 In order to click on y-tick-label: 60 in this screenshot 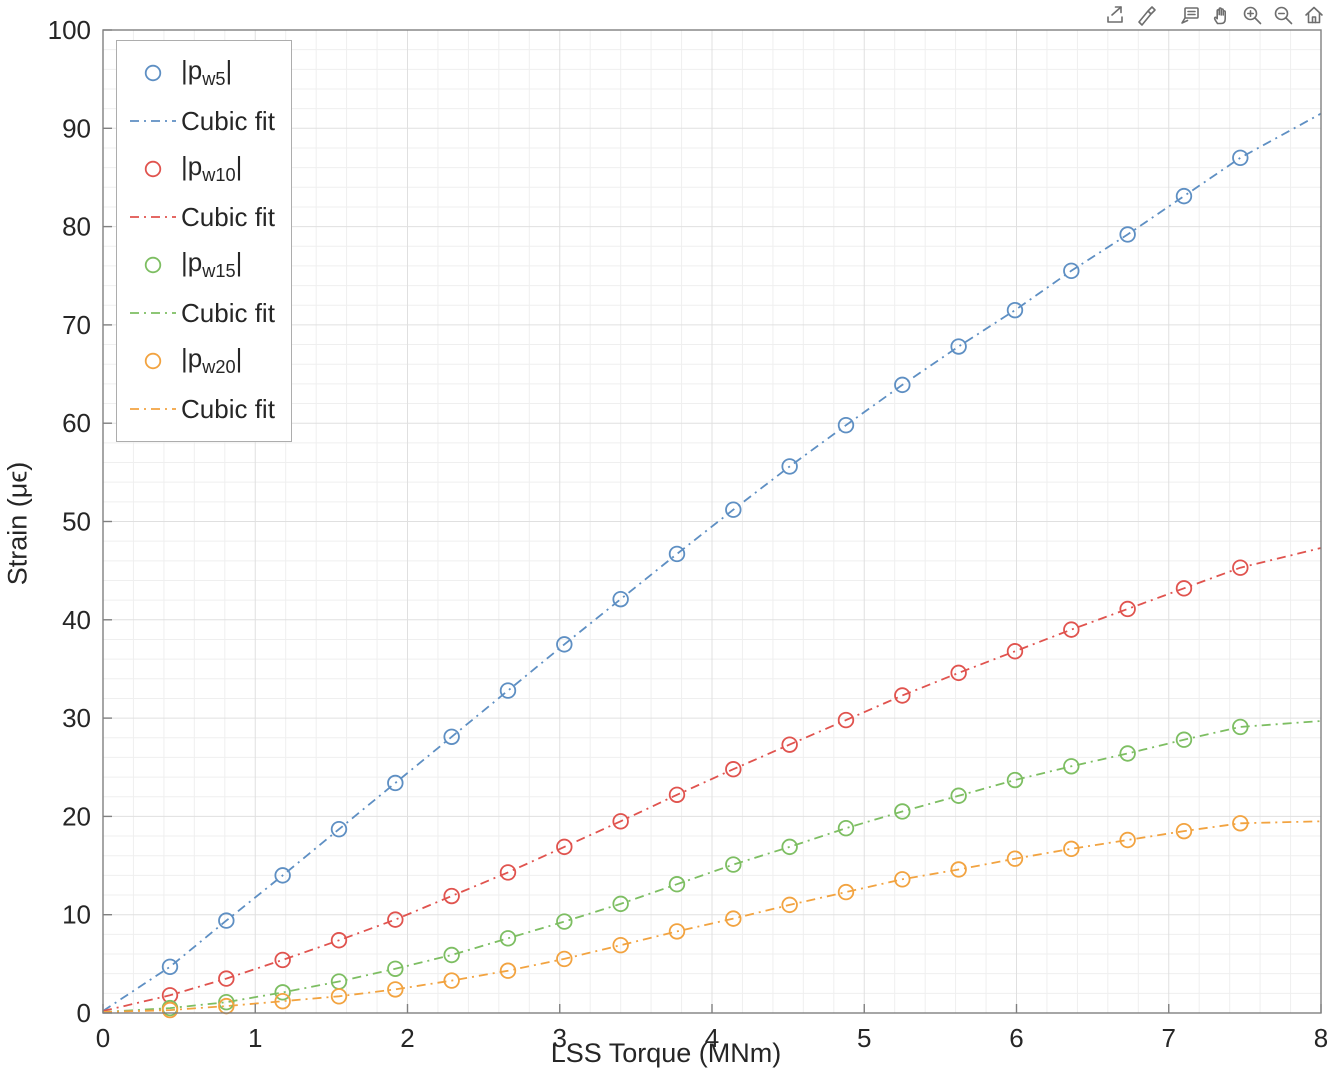, I will do `click(76, 423)`.